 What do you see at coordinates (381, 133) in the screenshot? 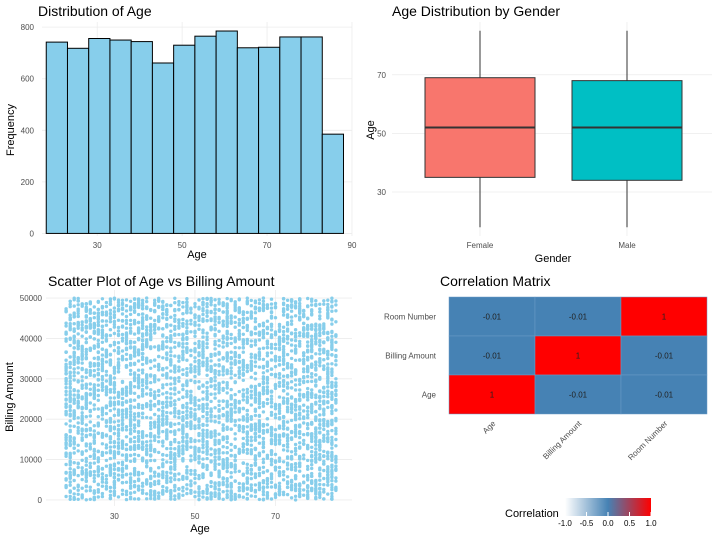
I see `box-ytick-label: 50` at bounding box center [381, 133].